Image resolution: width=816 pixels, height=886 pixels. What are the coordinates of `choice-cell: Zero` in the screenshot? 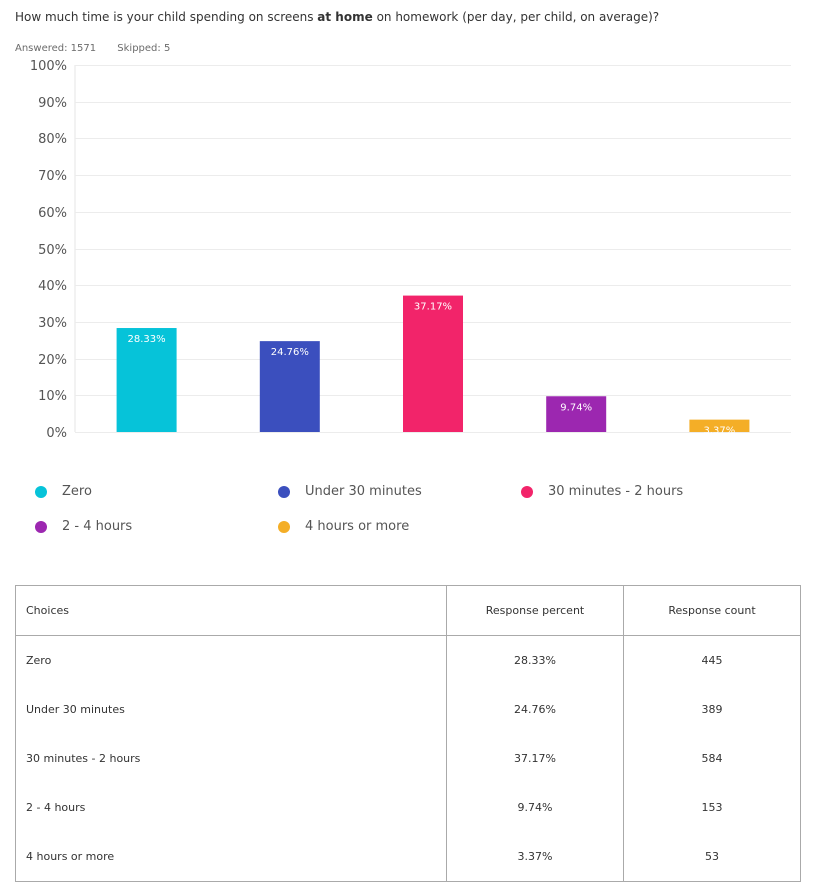 It's located at (231, 660).